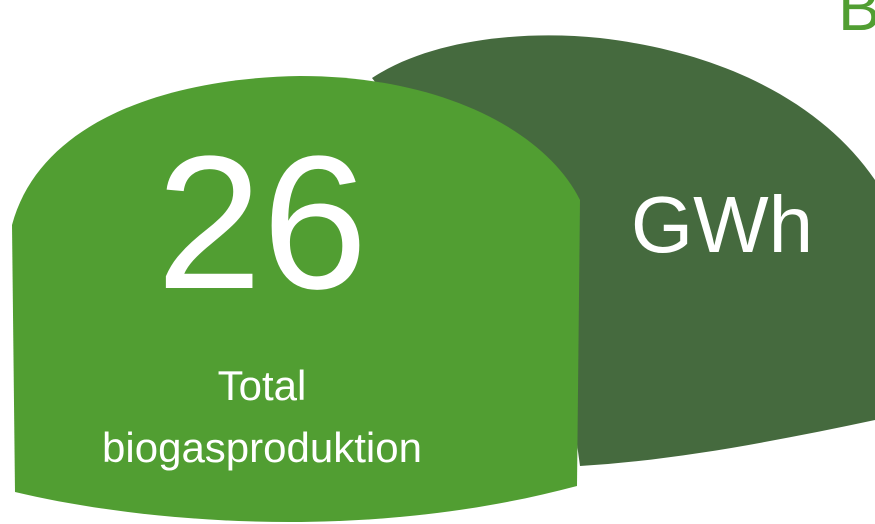 The height and width of the screenshot is (524, 875). I want to click on label-line: biogasproduktion, so click(262, 447).